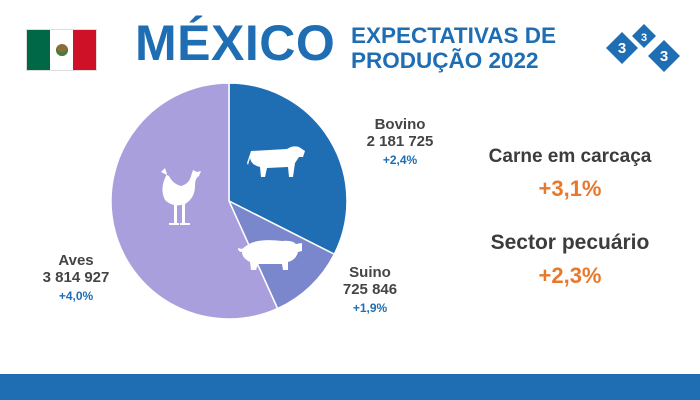  Describe the element at coordinates (235, 43) in the screenshot. I see `country-title: MÉXICO` at that location.